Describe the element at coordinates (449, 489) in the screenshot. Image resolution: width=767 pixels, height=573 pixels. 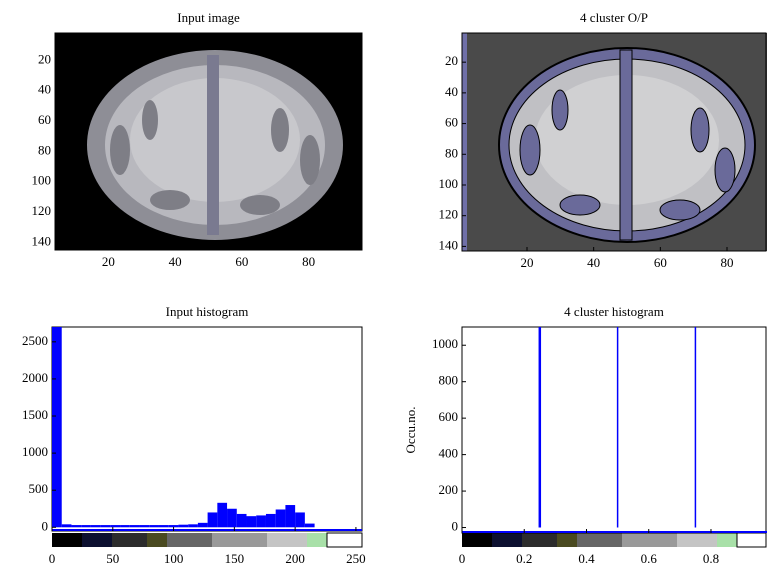
I see `y-tick-label: 200` at that location.